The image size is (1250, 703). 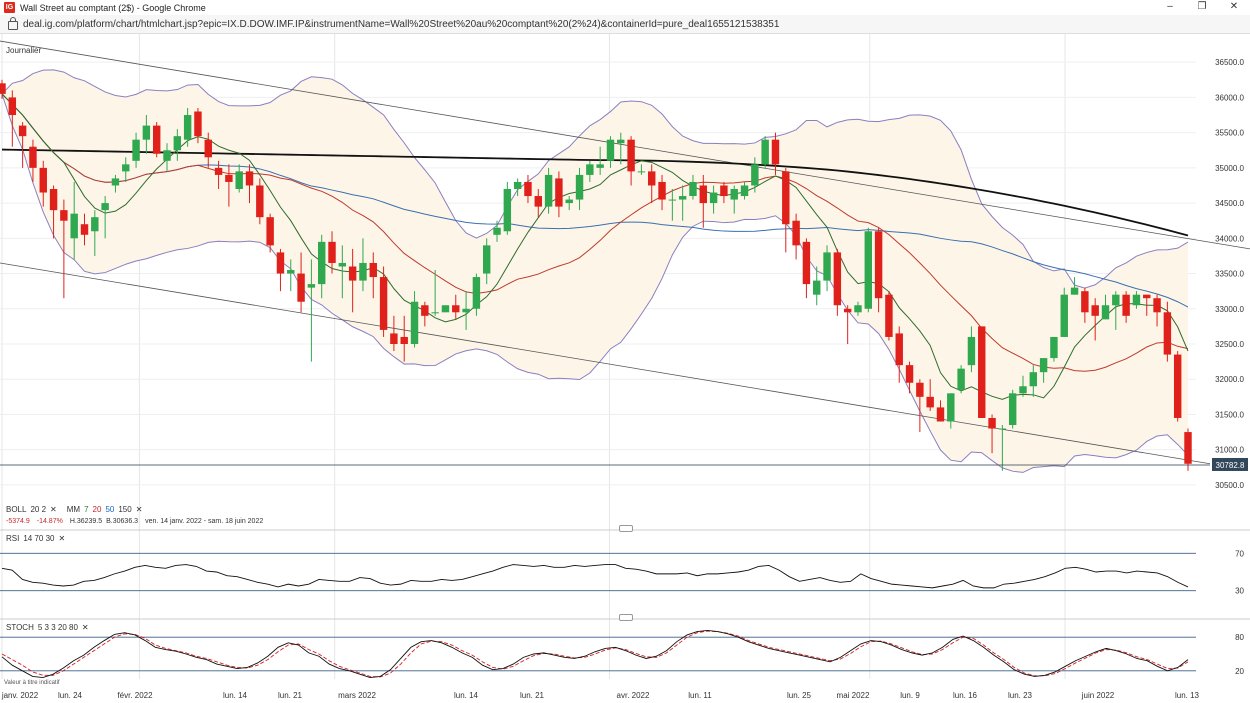 I want to click on y-tick-label: 33500.0, so click(x=1229, y=274).